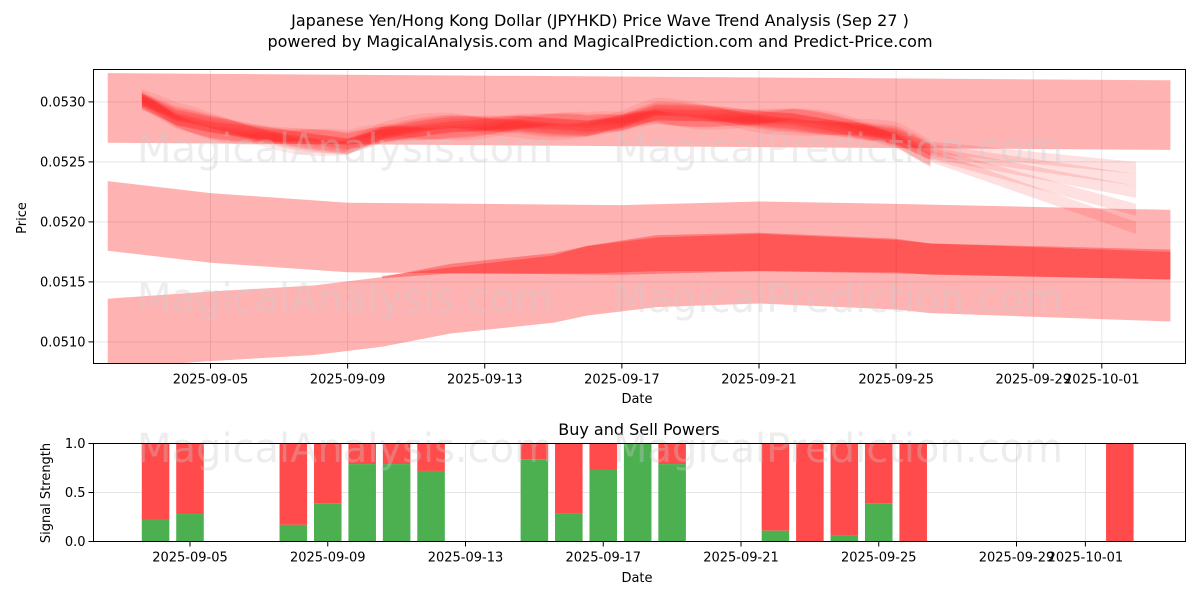 This screenshot has width=1200, height=604. I want to click on price-ytick-label-2: 0.0520, so click(63, 222).